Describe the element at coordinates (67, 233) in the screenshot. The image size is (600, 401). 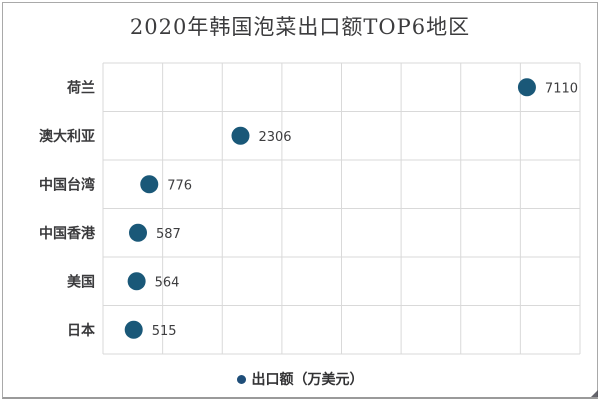
I see `category-label: 中国香港` at that location.